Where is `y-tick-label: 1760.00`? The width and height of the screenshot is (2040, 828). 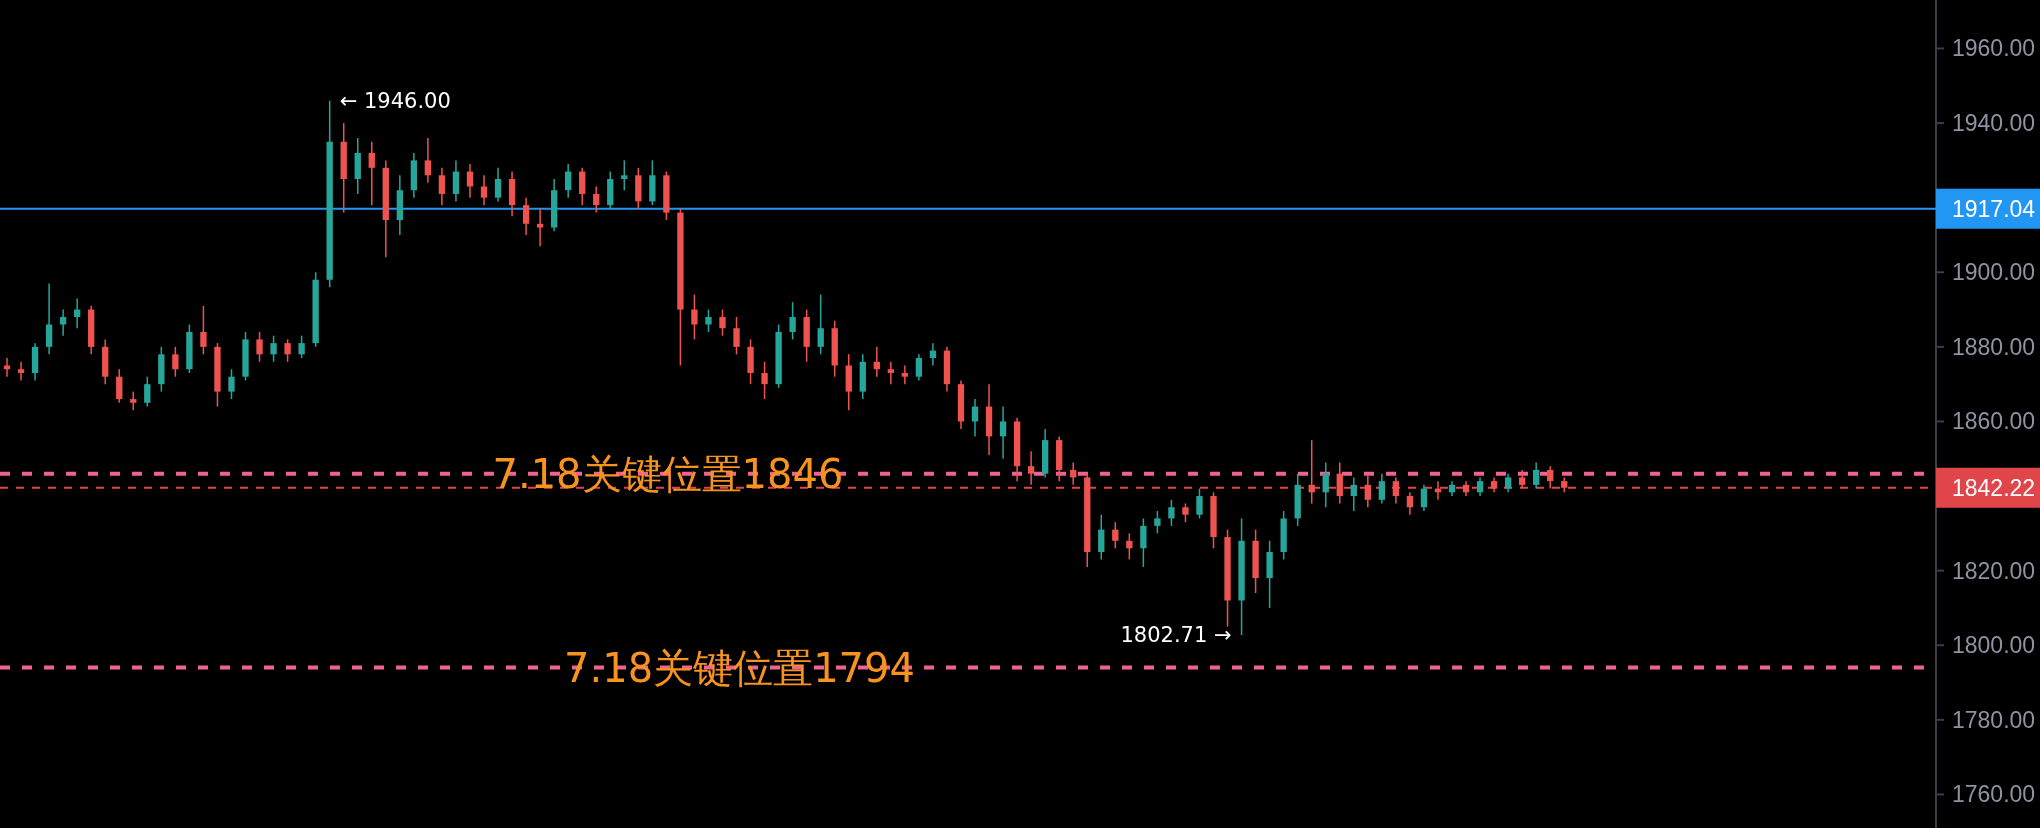 y-tick-label: 1760.00 is located at coordinates (1994, 794).